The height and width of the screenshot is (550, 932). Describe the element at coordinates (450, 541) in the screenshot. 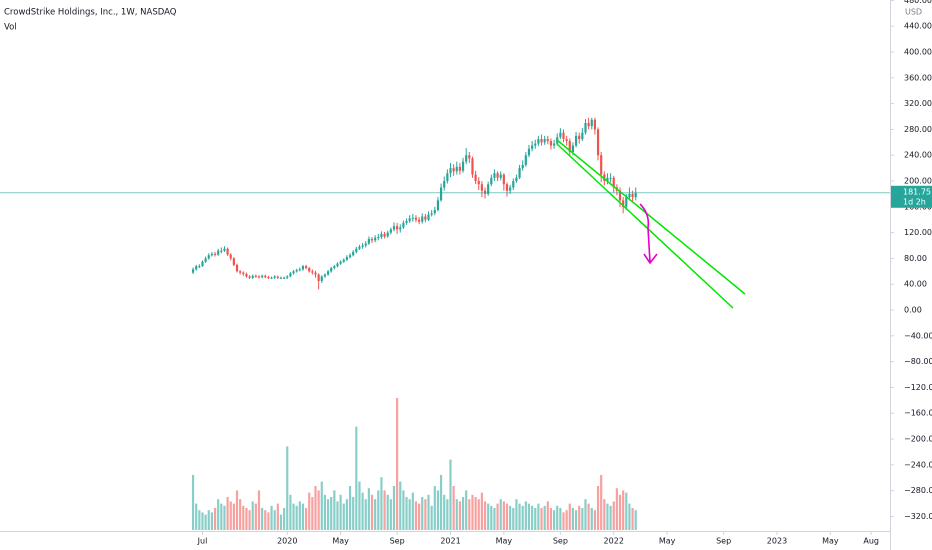

I see `x-tick-label: 2021` at that location.